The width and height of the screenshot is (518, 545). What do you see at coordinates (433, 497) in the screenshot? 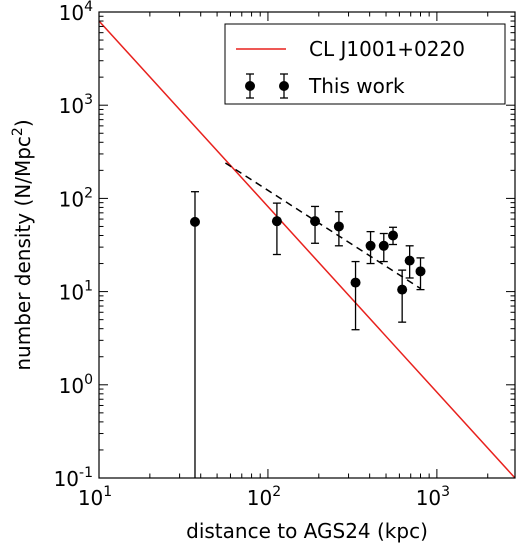
I see `x-tick-label: 10³` at bounding box center [433, 497].